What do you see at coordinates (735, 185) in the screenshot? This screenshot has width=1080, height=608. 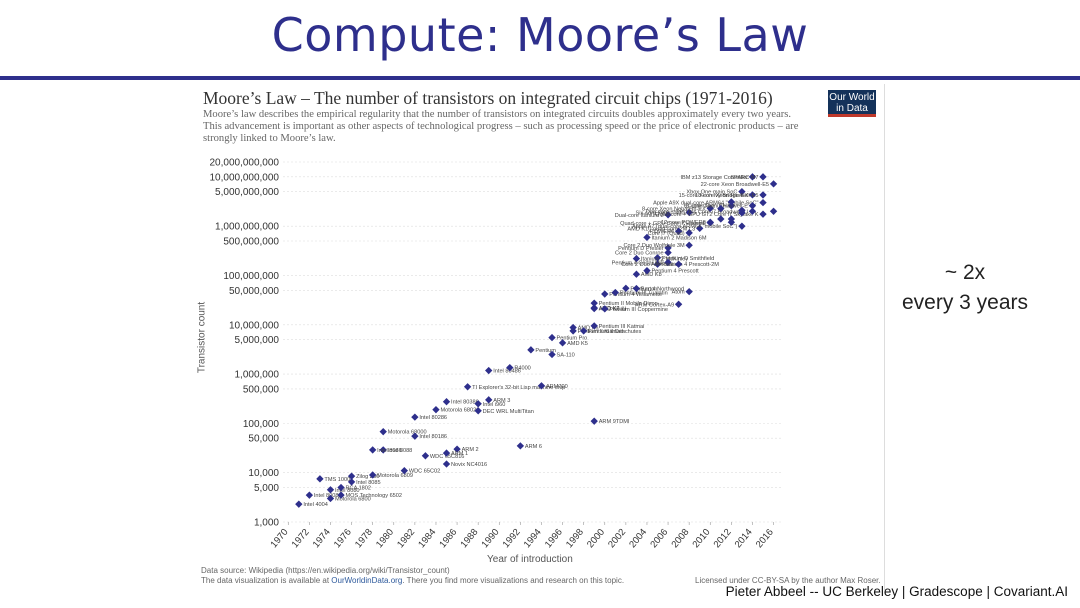 I see `data-point-label: 22-core Xeon Broadwell-E5` at bounding box center [735, 185].